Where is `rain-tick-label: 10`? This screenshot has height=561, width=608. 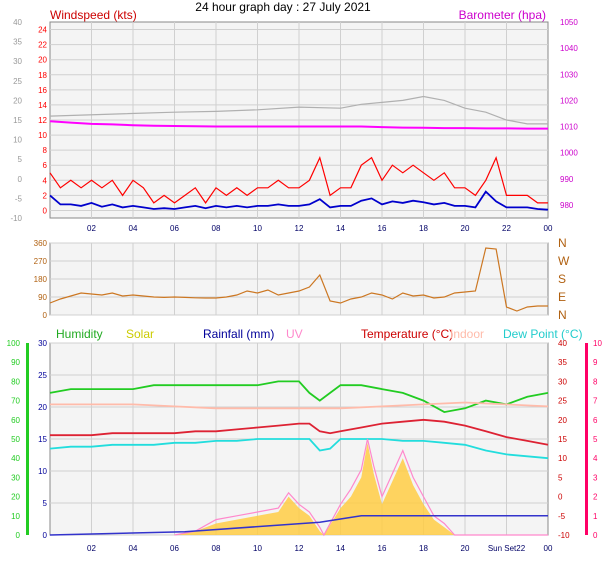 rain-tick-label: 10 is located at coordinates (42, 471).